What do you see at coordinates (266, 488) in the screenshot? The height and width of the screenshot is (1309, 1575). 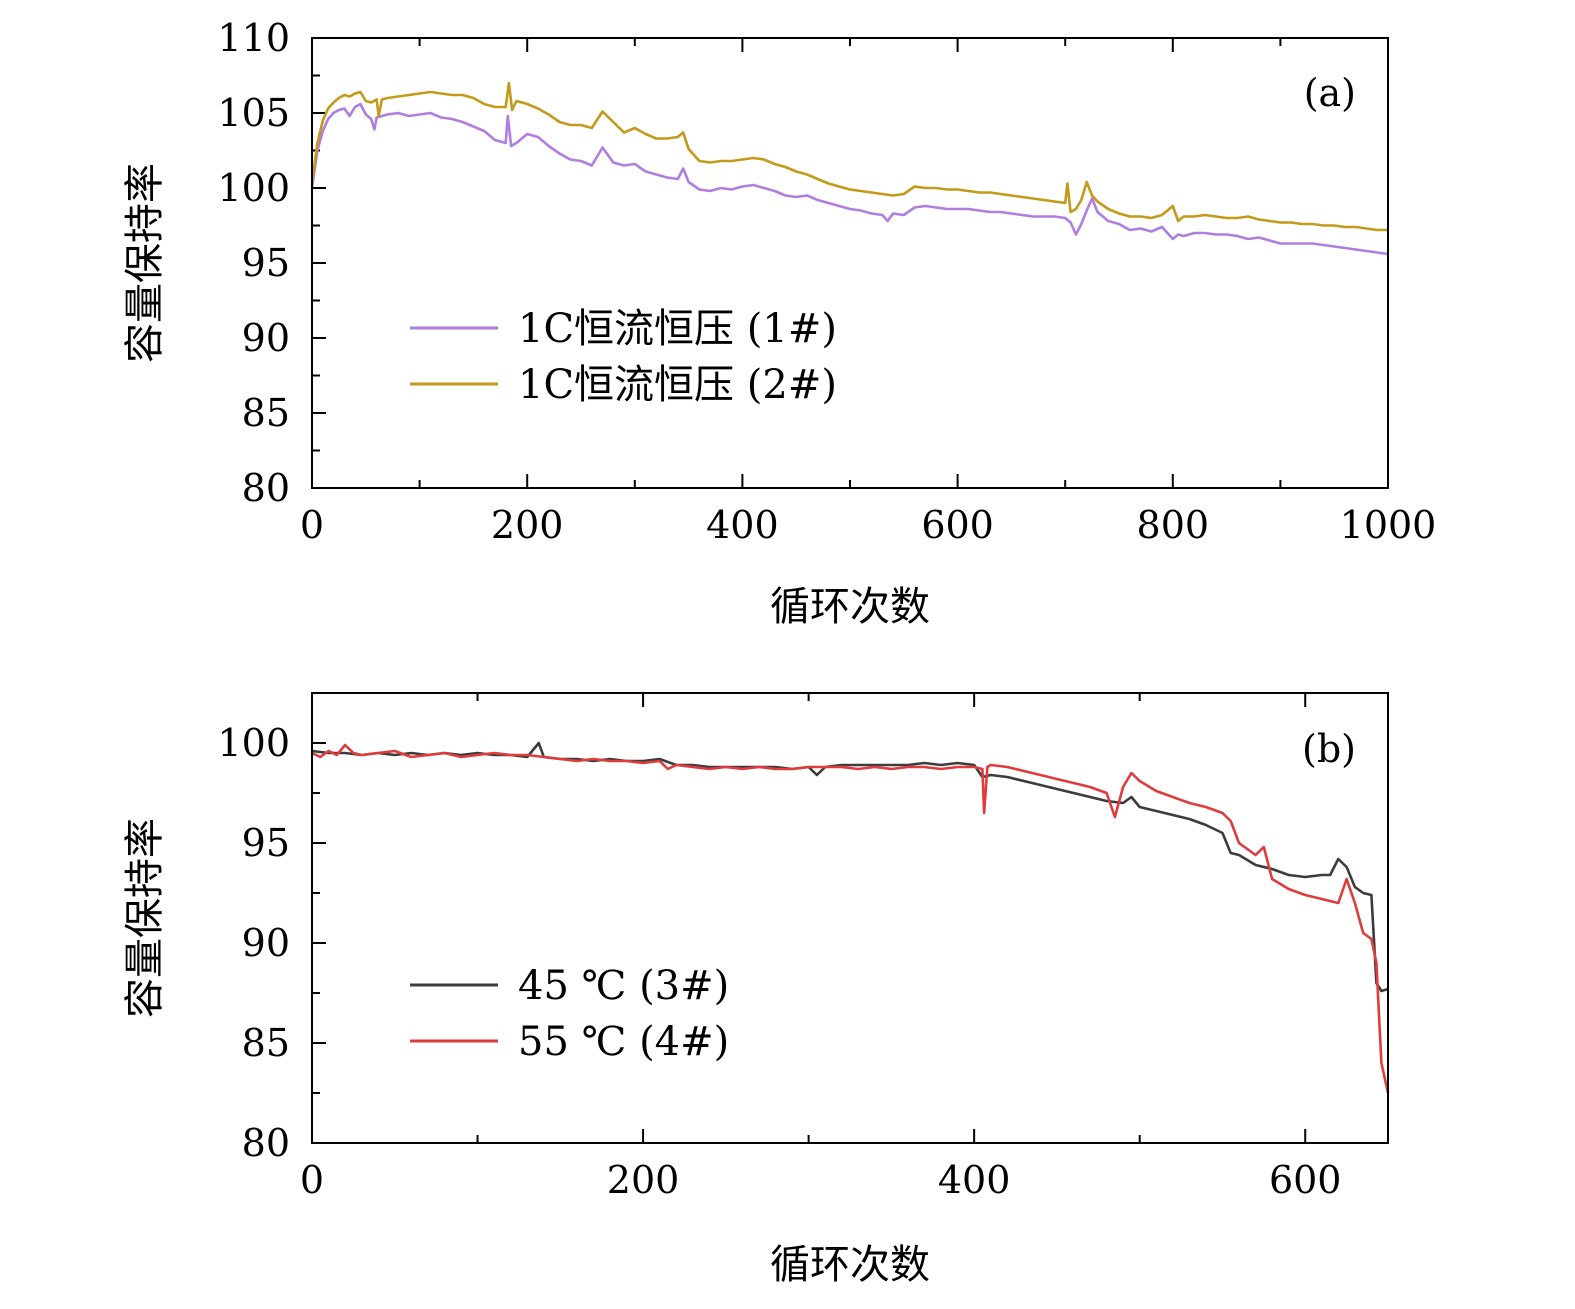 I see `panel-a-y-tick-label: 80` at bounding box center [266, 488].